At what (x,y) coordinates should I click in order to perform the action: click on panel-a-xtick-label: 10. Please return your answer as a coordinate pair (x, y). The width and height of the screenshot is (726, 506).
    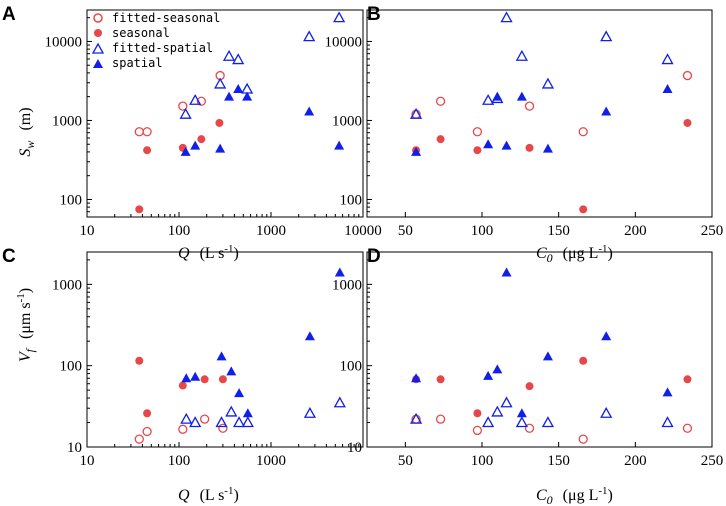
    Looking at the image, I should click on (87, 231).